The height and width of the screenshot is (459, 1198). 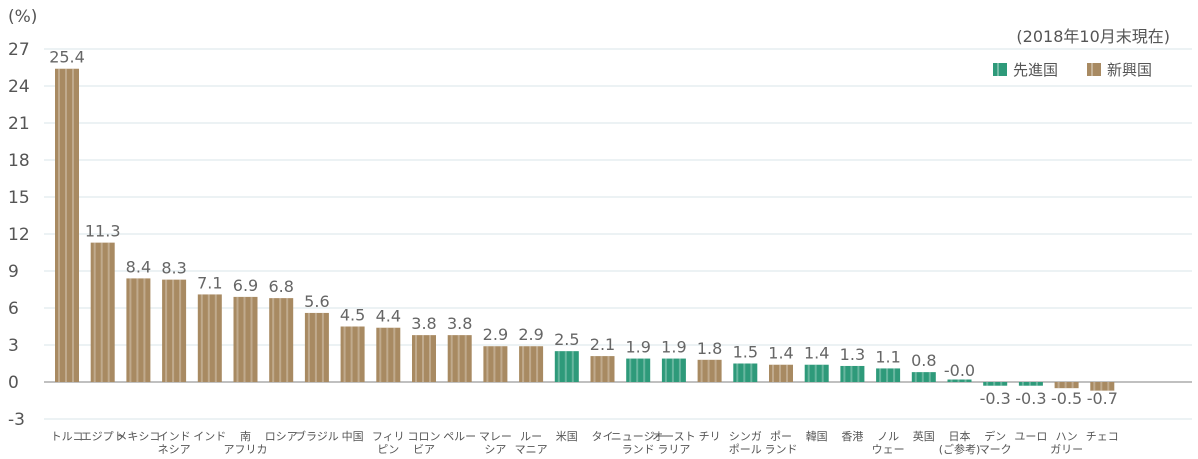 I want to click on value-label: 1.1, so click(x=887, y=356).